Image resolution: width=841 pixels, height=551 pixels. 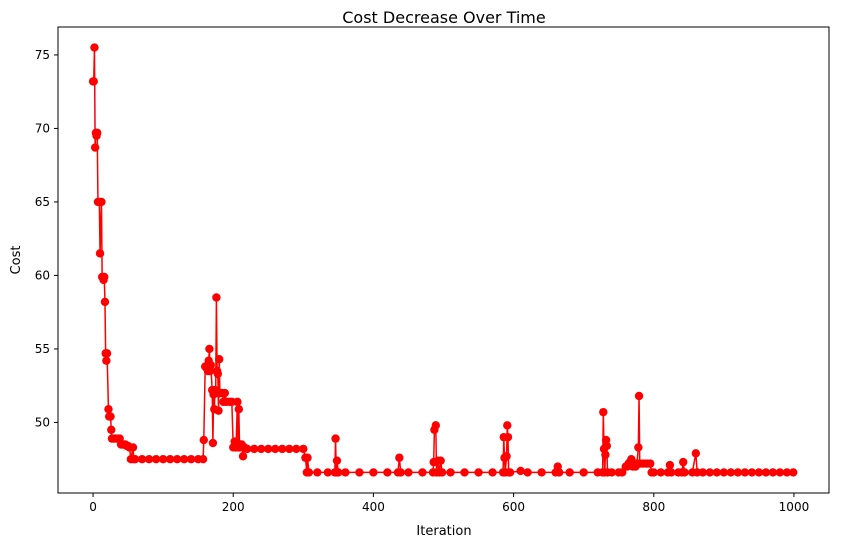 I want to click on x-tick-label: 0, so click(x=93, y=507).